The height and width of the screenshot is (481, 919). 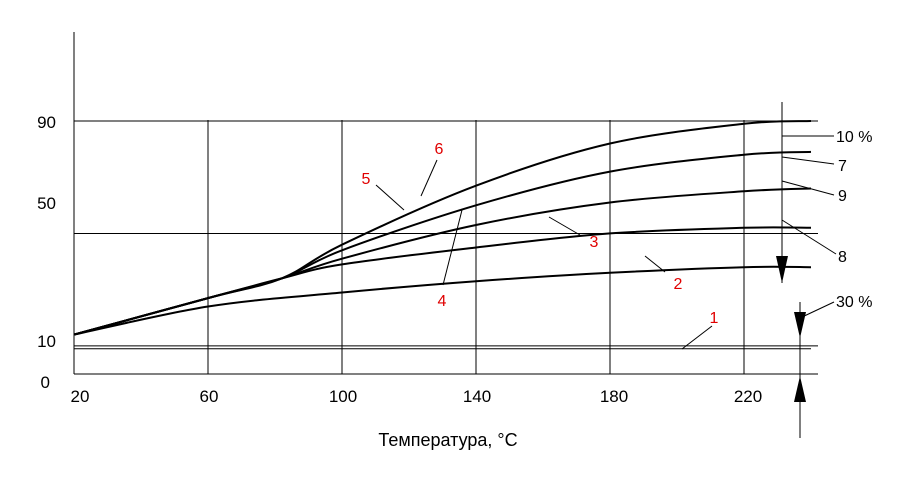 I want to click on side-label-30pct: 30 %, so click(x=854, y=302).